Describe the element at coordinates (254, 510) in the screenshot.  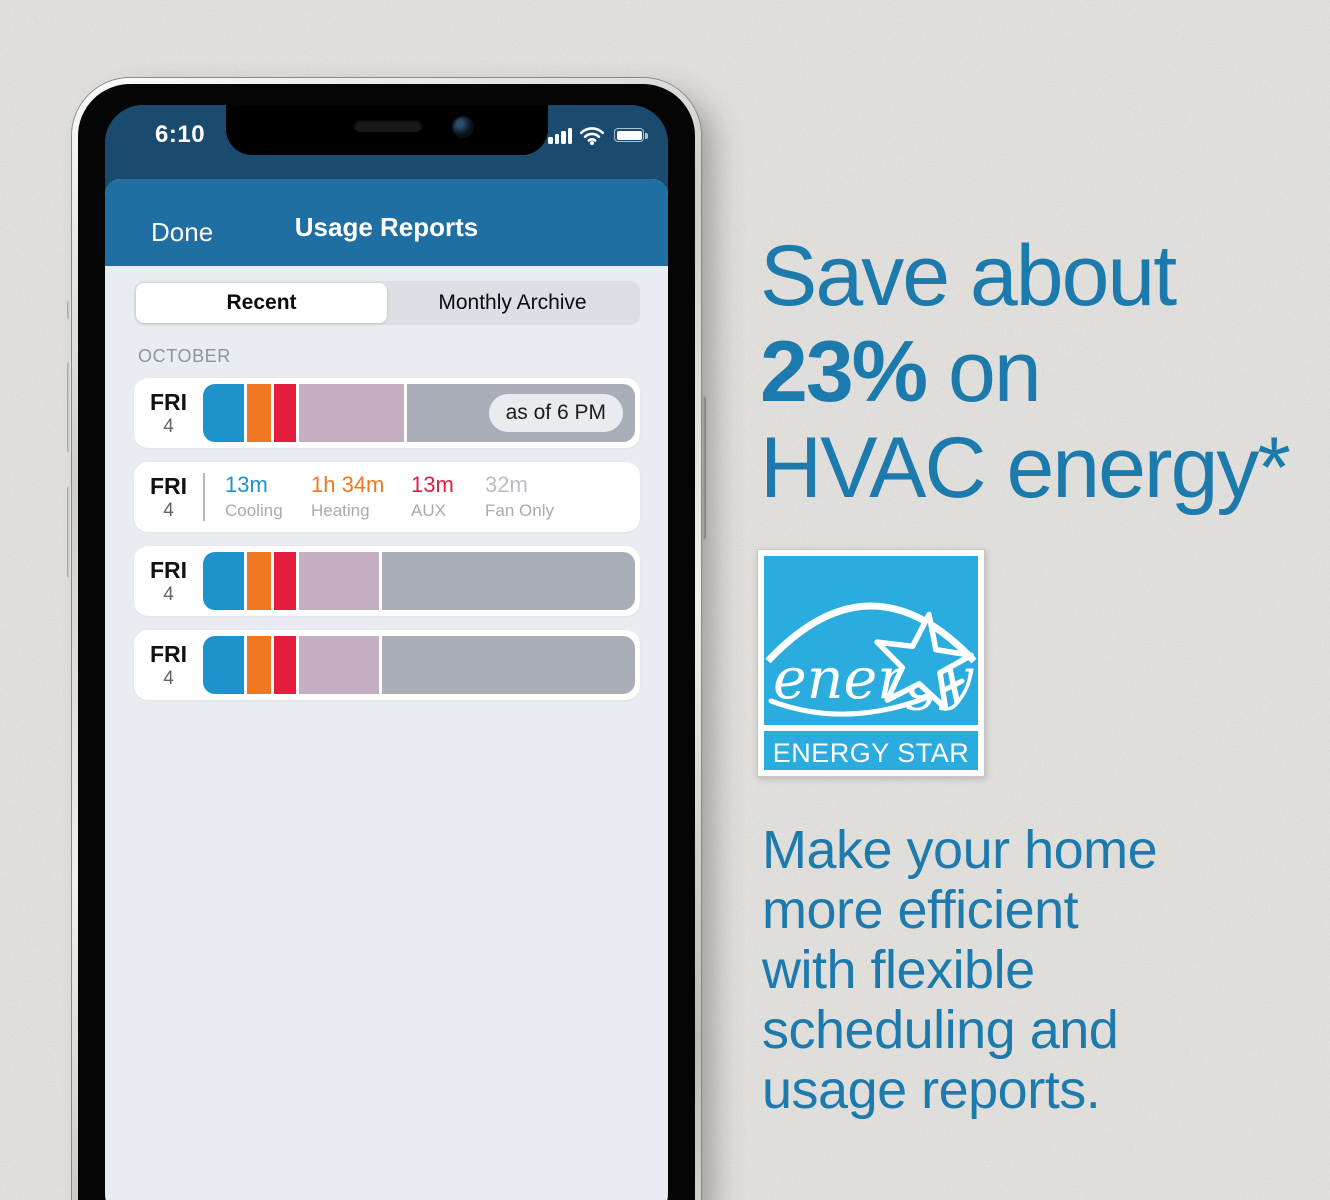
I see `stat-label-cooling: Cooling` at that location.